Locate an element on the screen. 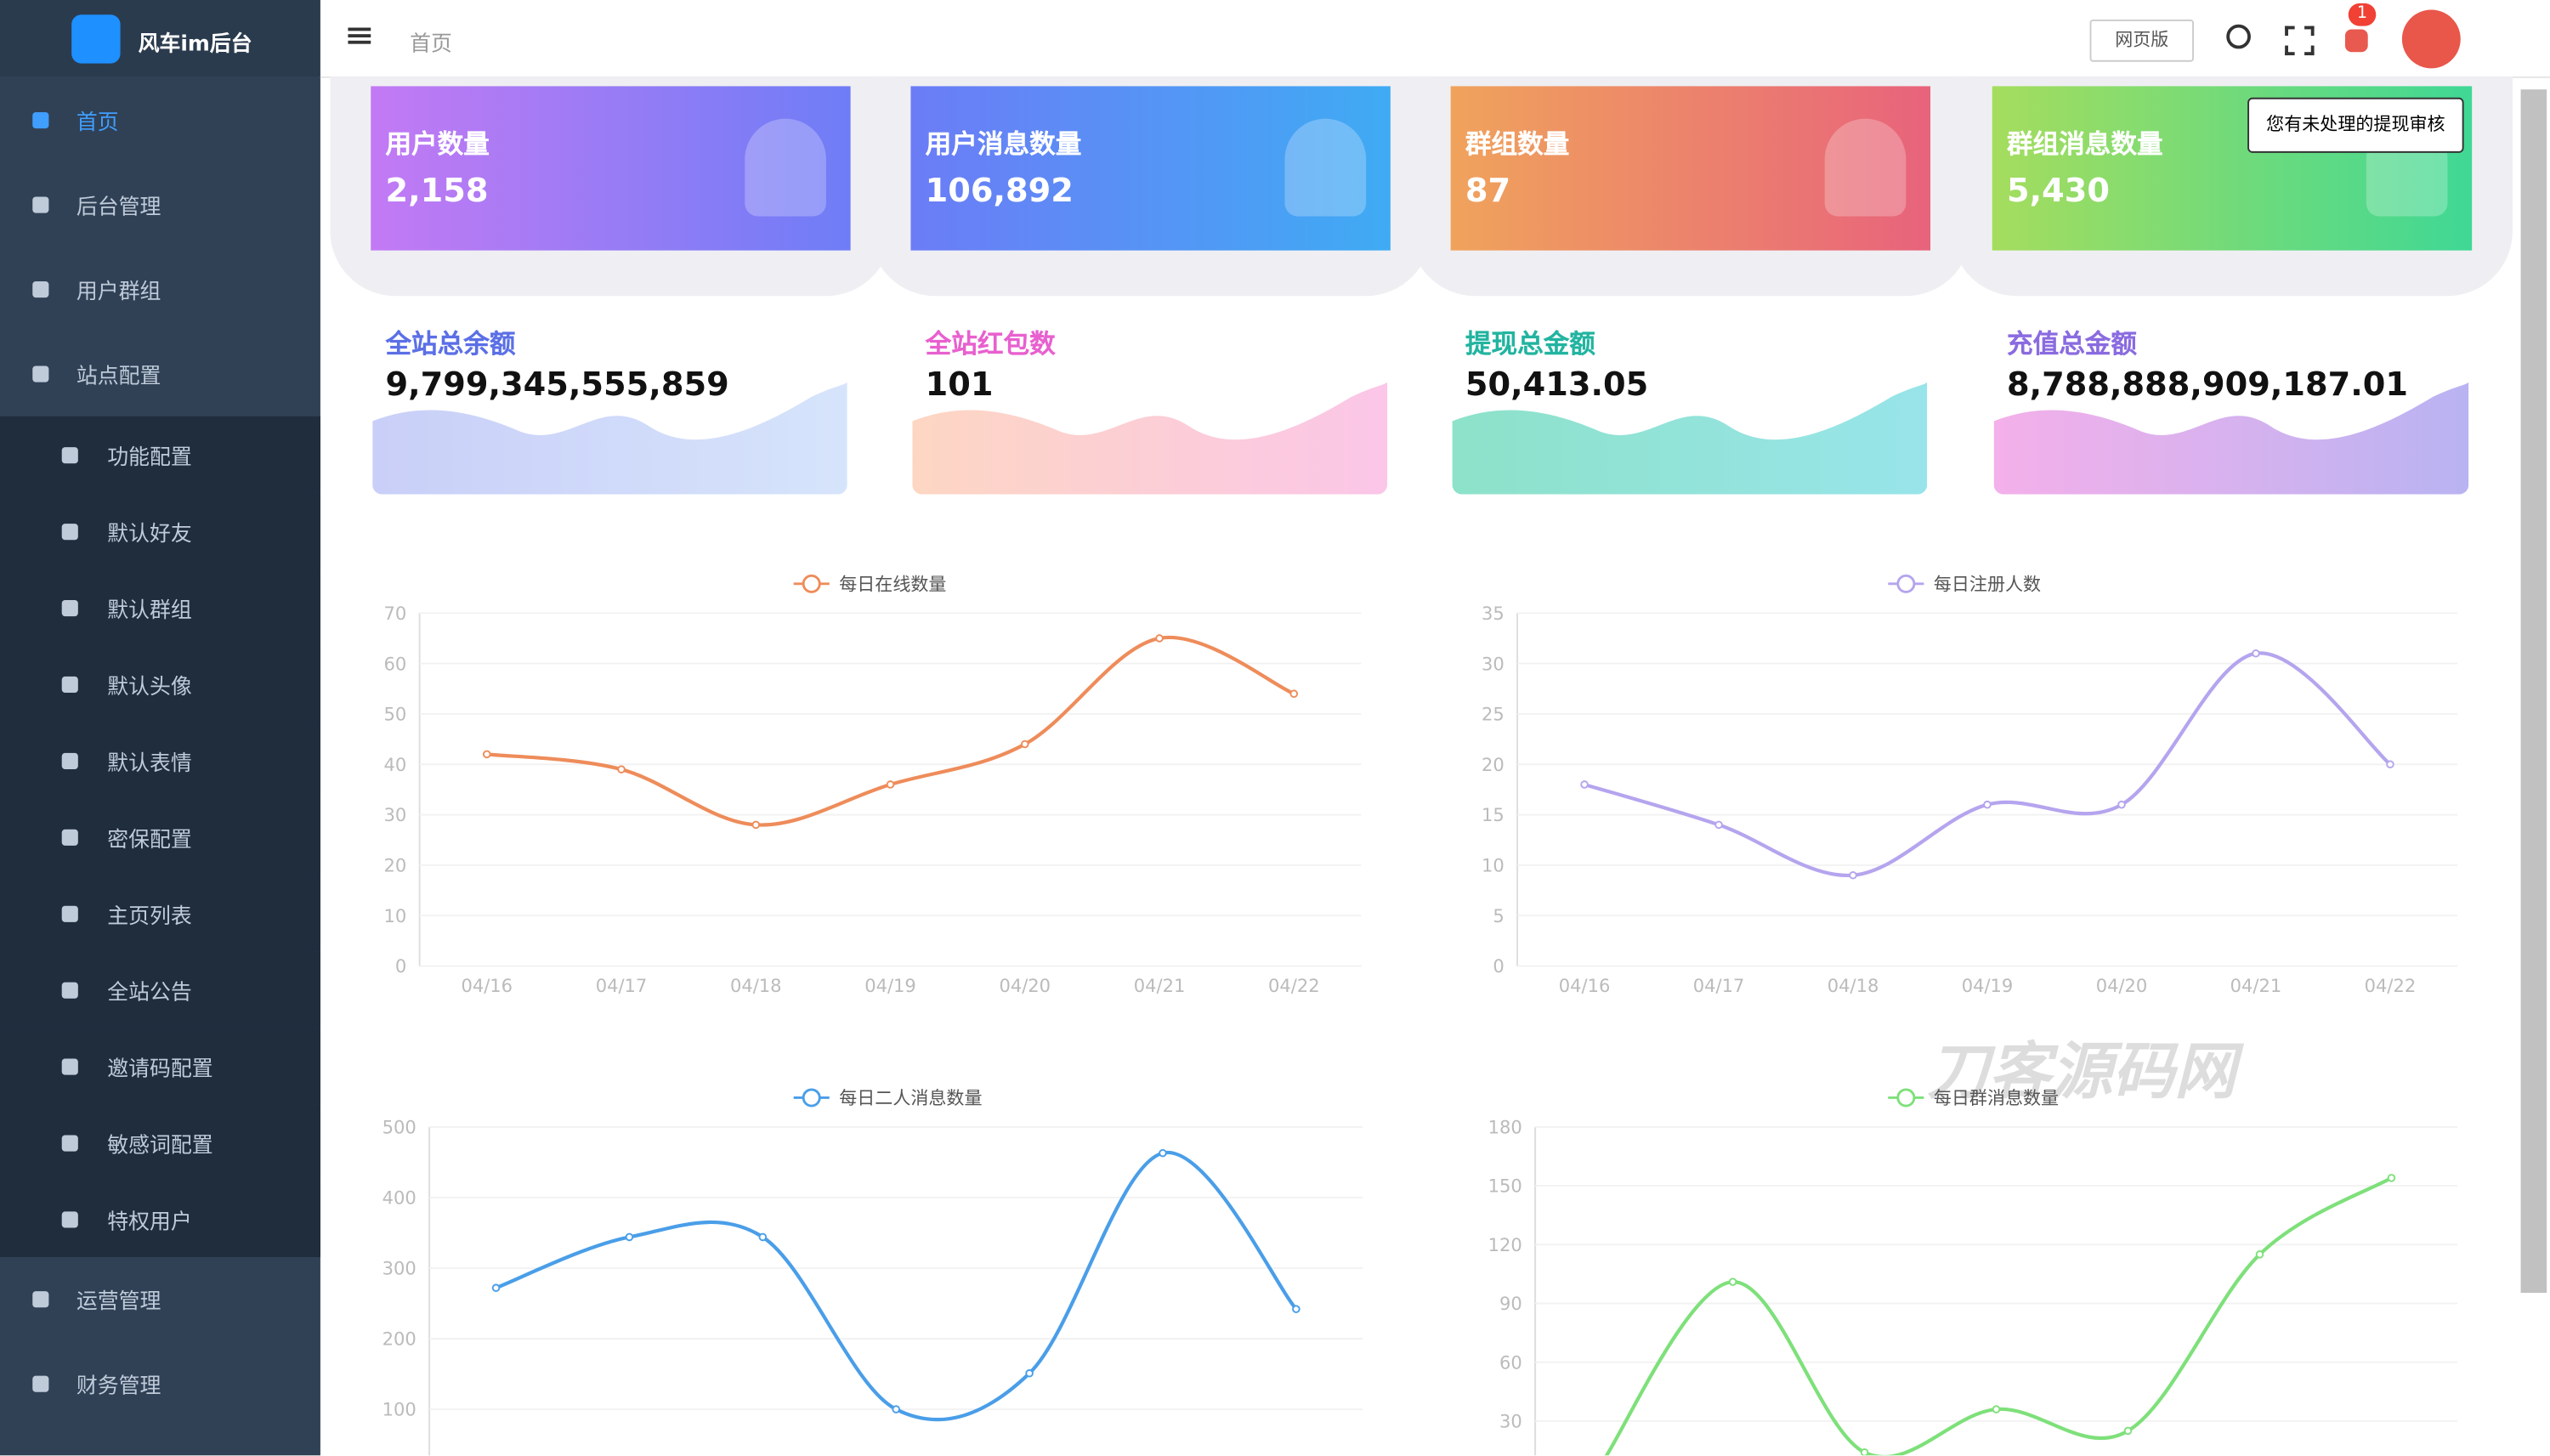 This screenshot has height=1456, width=2550. menu-item: 站点配置 is located at coordinates (160, 374).